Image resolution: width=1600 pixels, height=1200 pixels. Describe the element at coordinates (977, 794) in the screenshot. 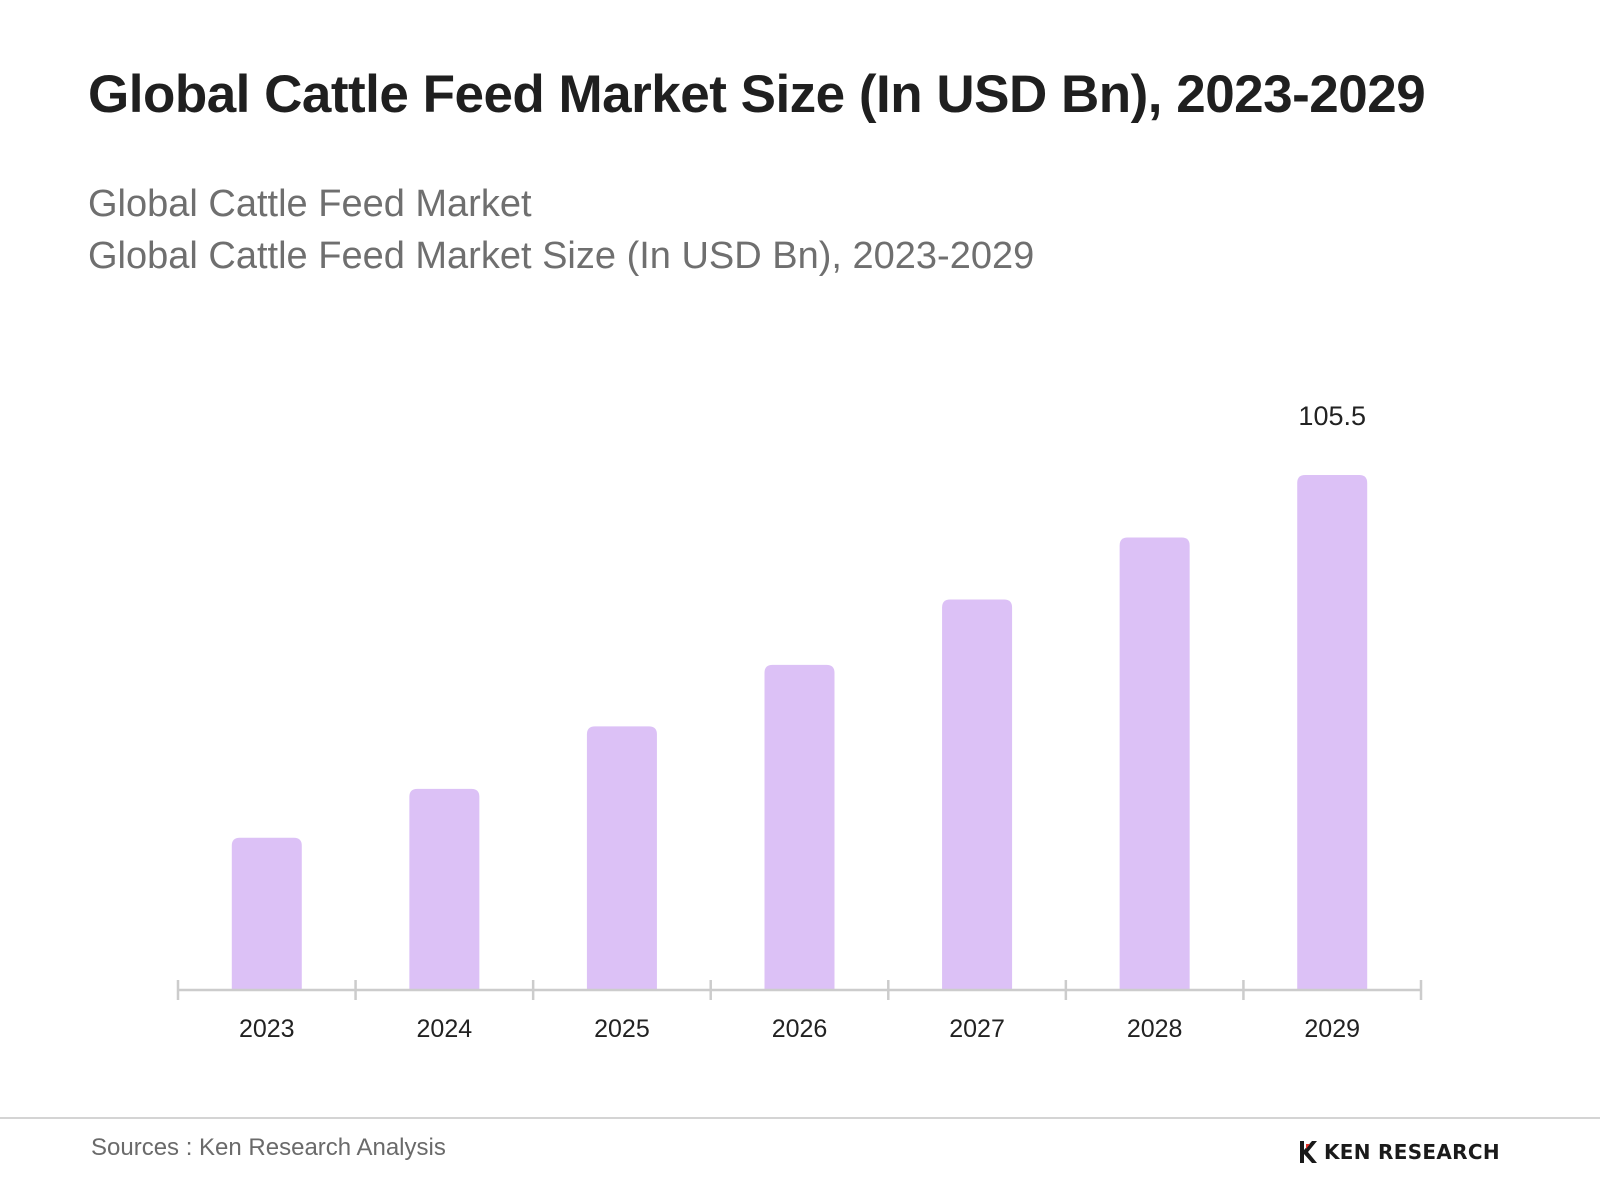

I see `bar-2027` at that location.